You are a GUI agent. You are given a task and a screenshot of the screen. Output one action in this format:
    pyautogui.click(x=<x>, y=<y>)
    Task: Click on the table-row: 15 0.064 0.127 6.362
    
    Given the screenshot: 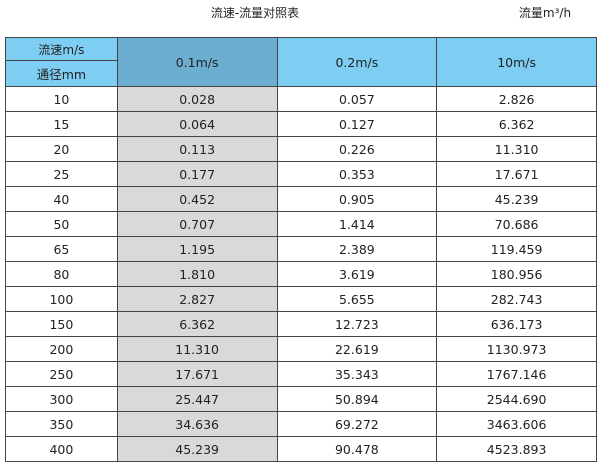 What is the action you would take?
    pyautogui.click(x=301, y=124)
    